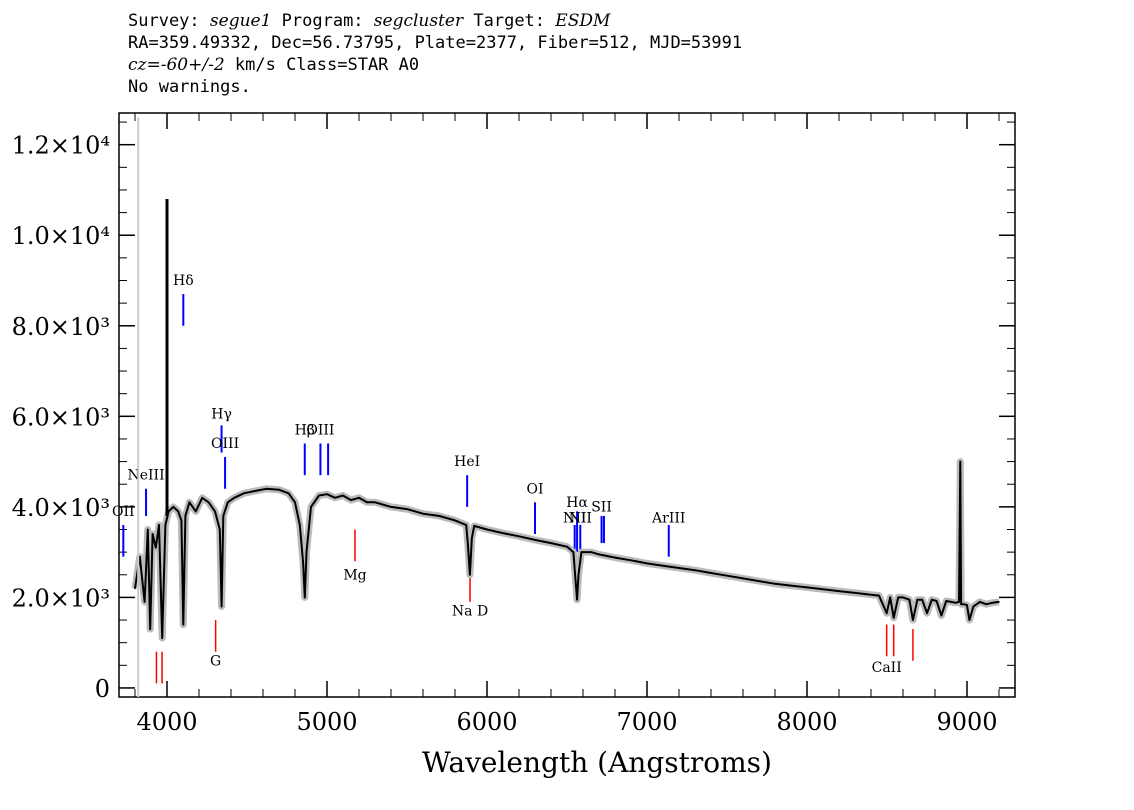 The image size is (1134, 810). I want to click on emission-line-label: NII, so click(574, 519).